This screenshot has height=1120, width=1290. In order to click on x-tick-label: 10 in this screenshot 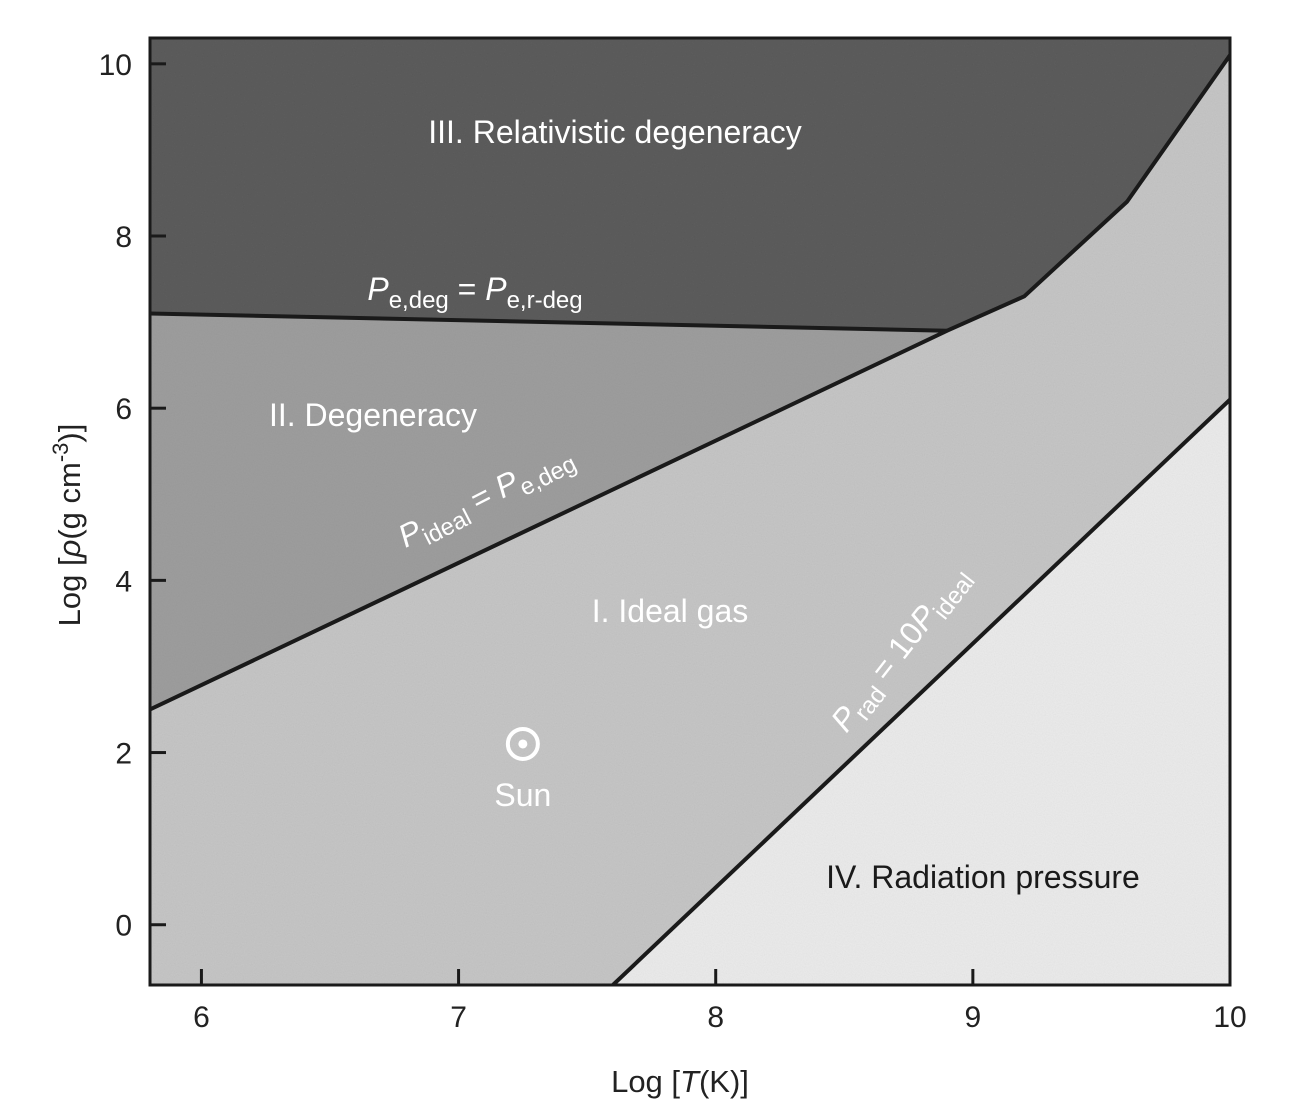, I will do `click(1229, 1017)`.